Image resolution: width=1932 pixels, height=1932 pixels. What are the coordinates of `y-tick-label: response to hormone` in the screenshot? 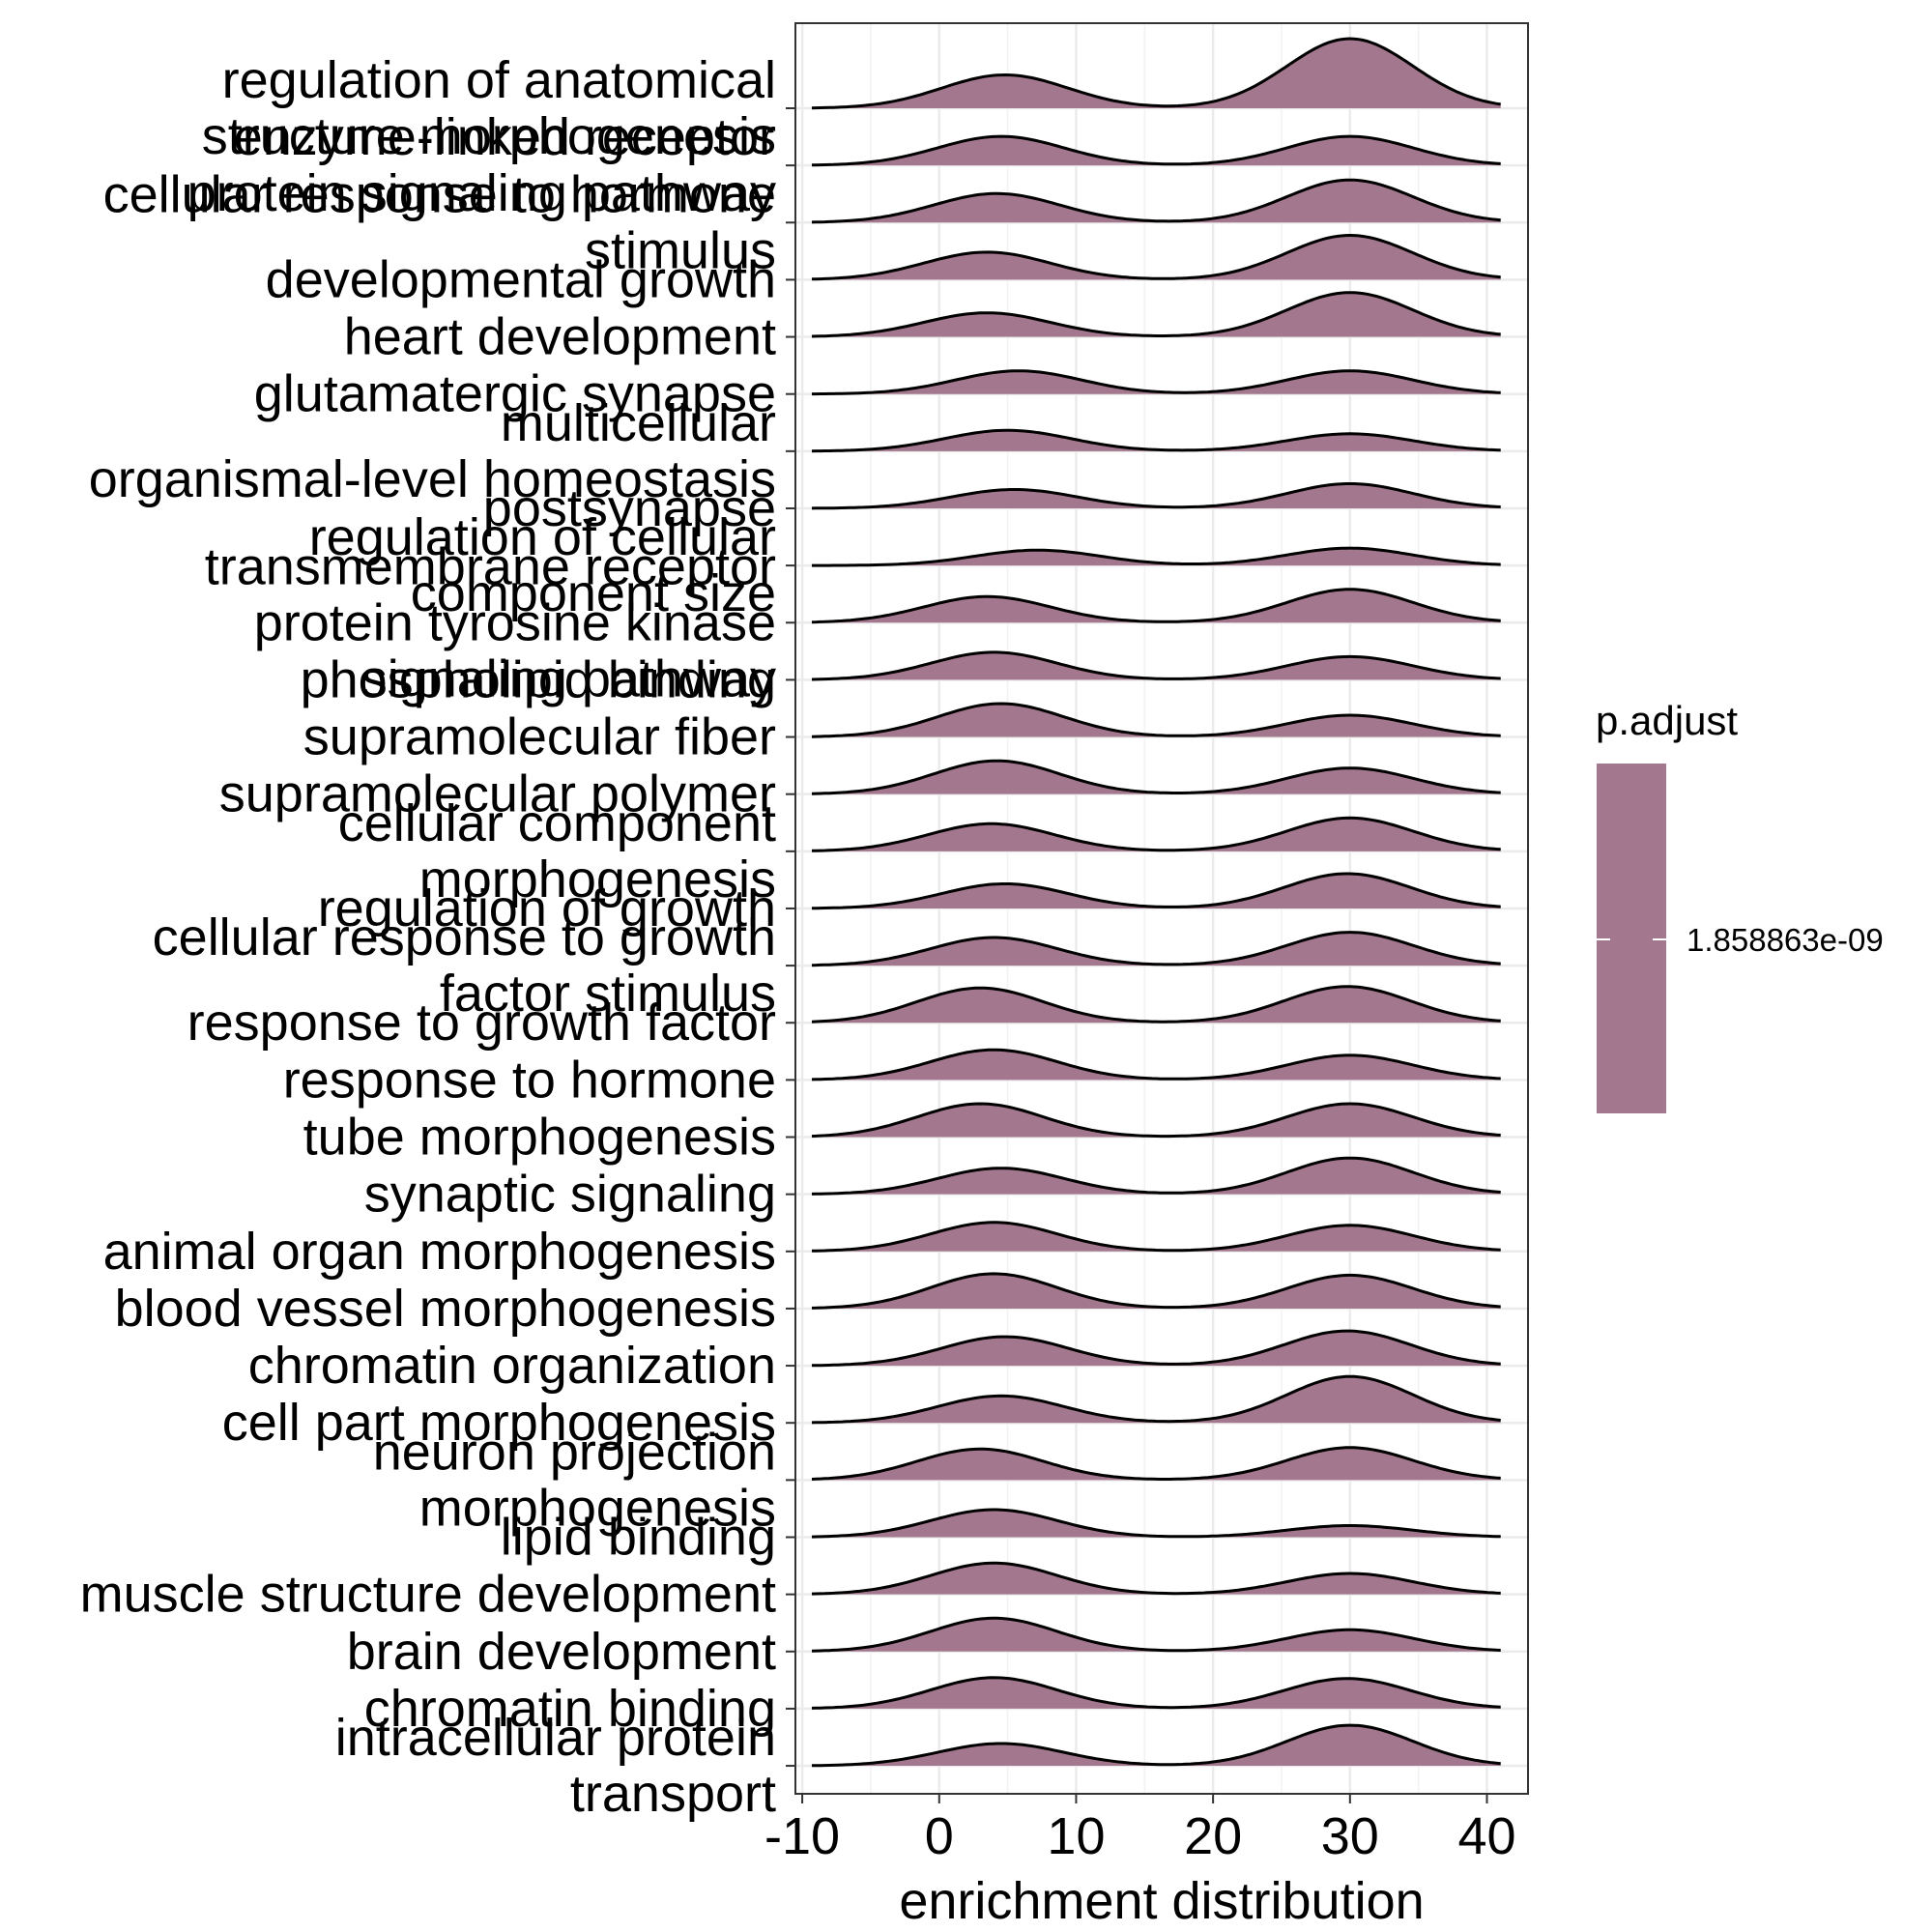 It's located at (529, 1080).